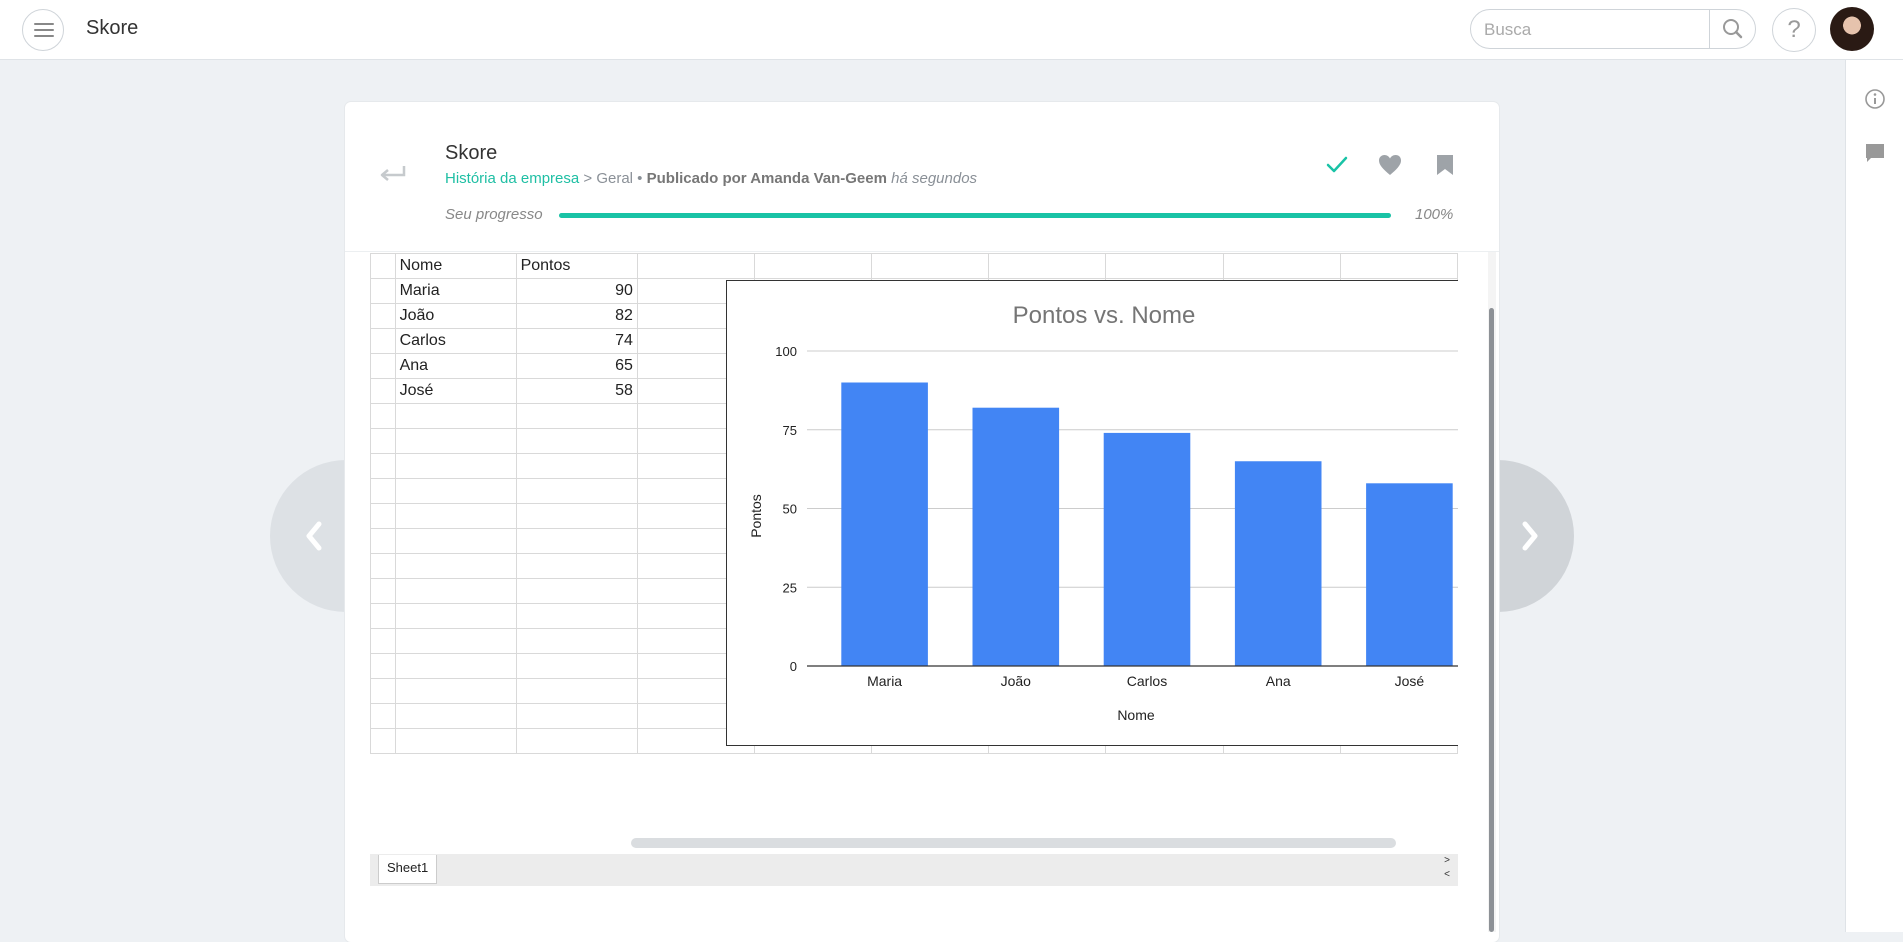 Image resolution: width=1903 pixels, height=942 pixels. What do you see at coordinates (512, 178) in the screenshot?
I see `breadcrumb-link: História da empresa` at bounding box center [512, 178].